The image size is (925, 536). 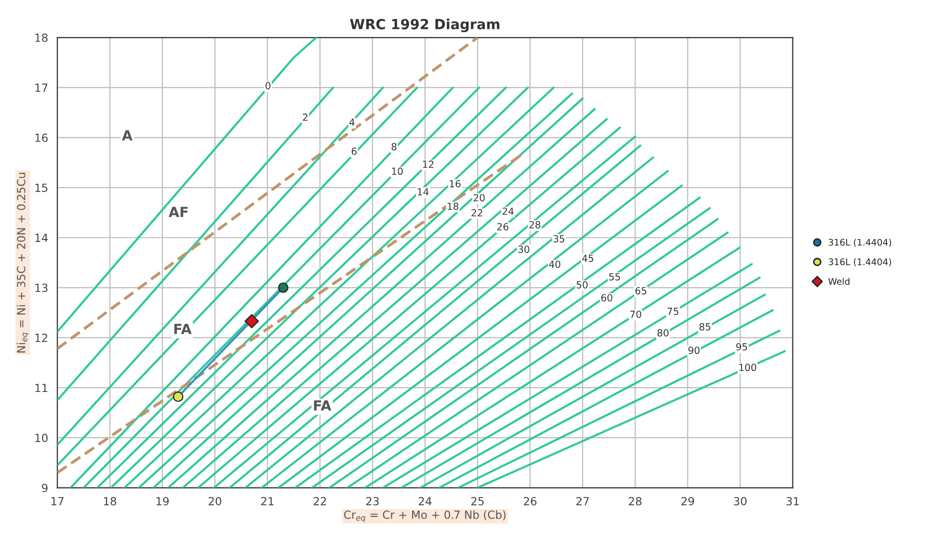 I want to click on annotation: 85, so click(x=704, y=326).